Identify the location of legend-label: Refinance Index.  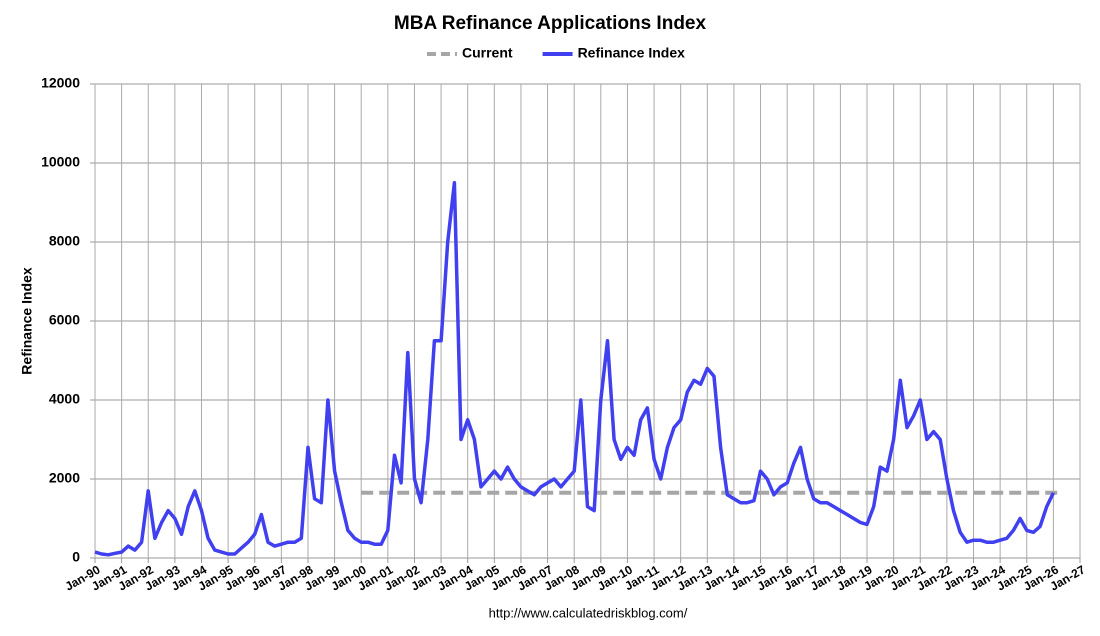
(632, 53).